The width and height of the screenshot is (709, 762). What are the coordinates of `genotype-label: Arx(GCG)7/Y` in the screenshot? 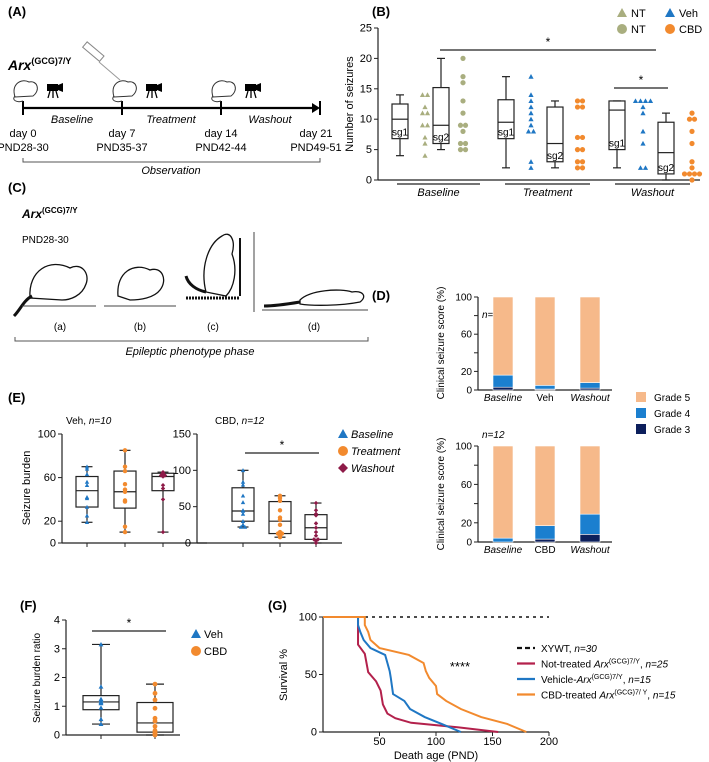 It's located at (39, 64).